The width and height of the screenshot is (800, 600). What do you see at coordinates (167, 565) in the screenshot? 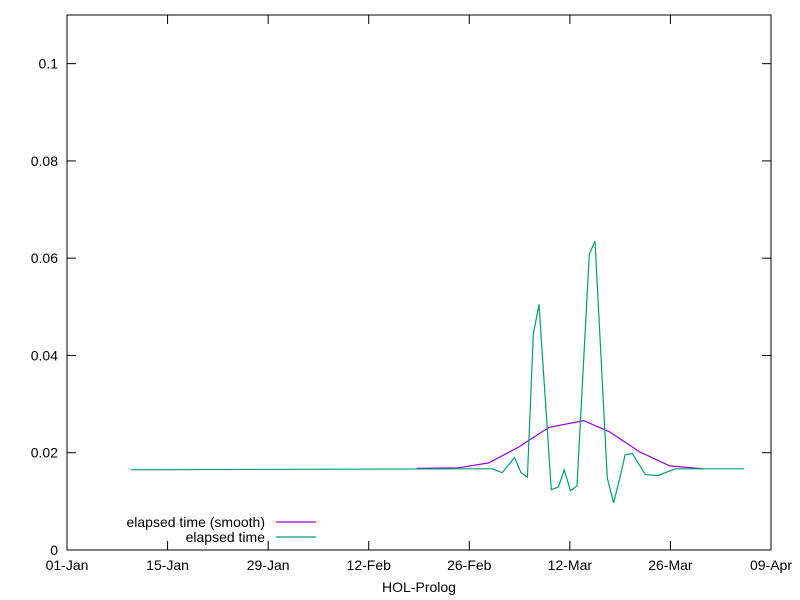
I see `x-tick-label: 15-Jan` at bounding box center [167, 565].